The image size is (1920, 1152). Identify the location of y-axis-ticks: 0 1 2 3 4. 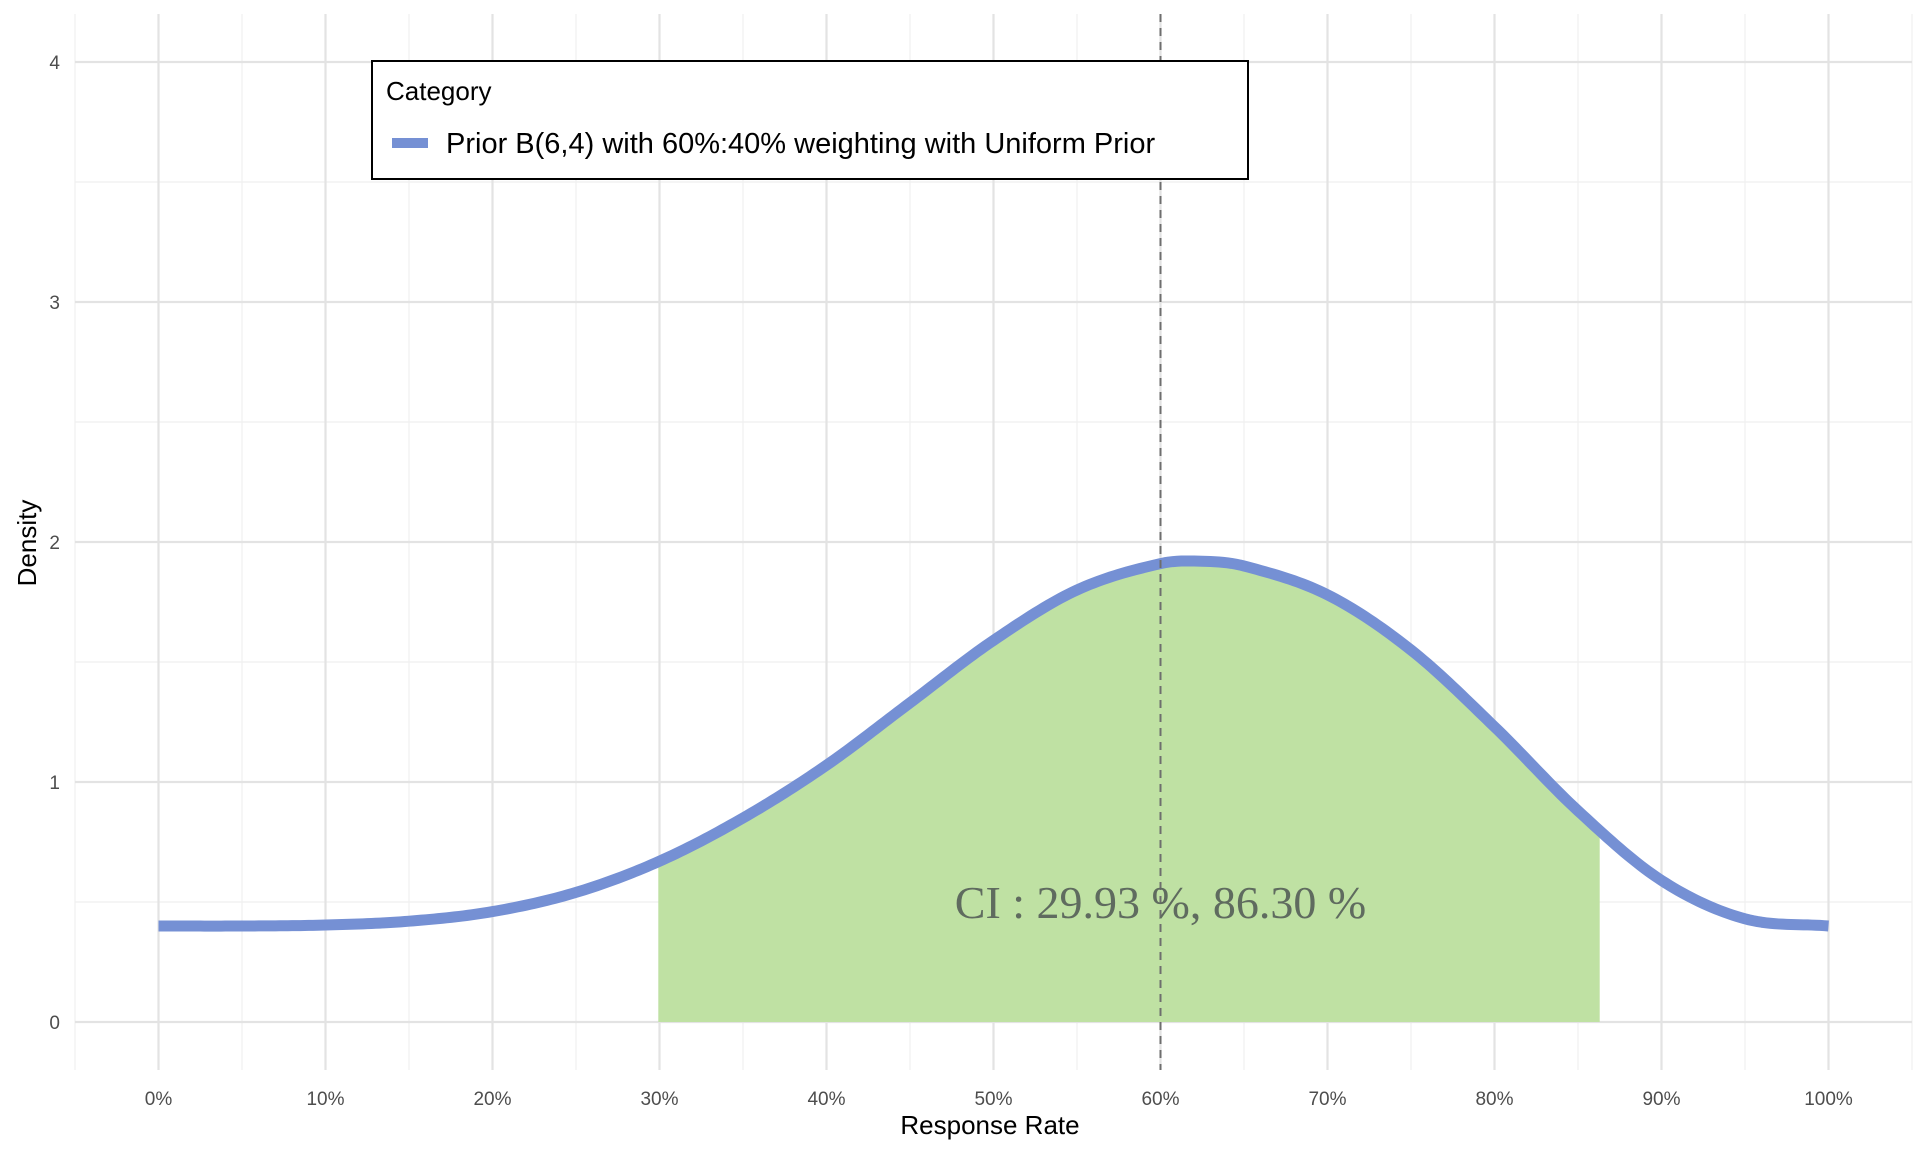
(54, 543).